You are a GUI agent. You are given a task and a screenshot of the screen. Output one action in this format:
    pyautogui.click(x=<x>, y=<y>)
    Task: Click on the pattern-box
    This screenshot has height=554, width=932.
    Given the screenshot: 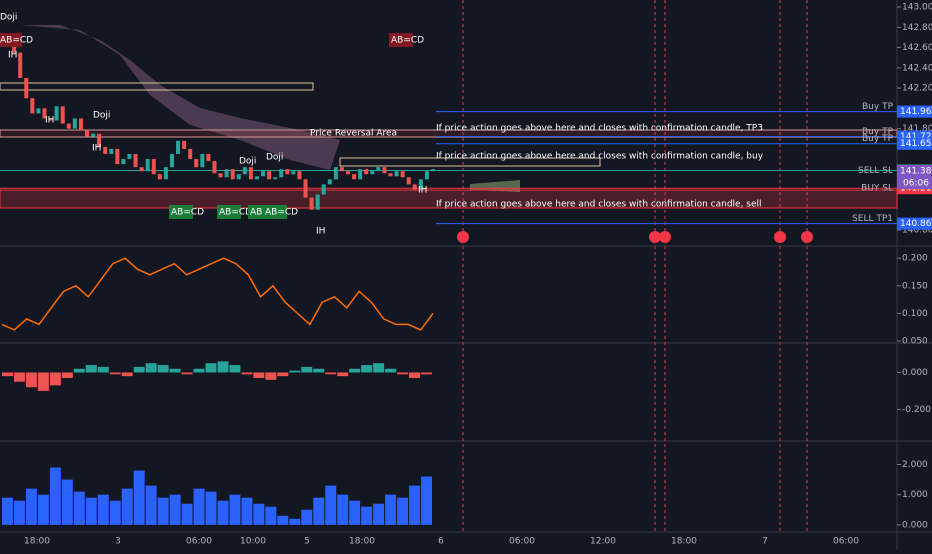 What is the action you would take?
    pyautogui.click(x=229, y=212)
    